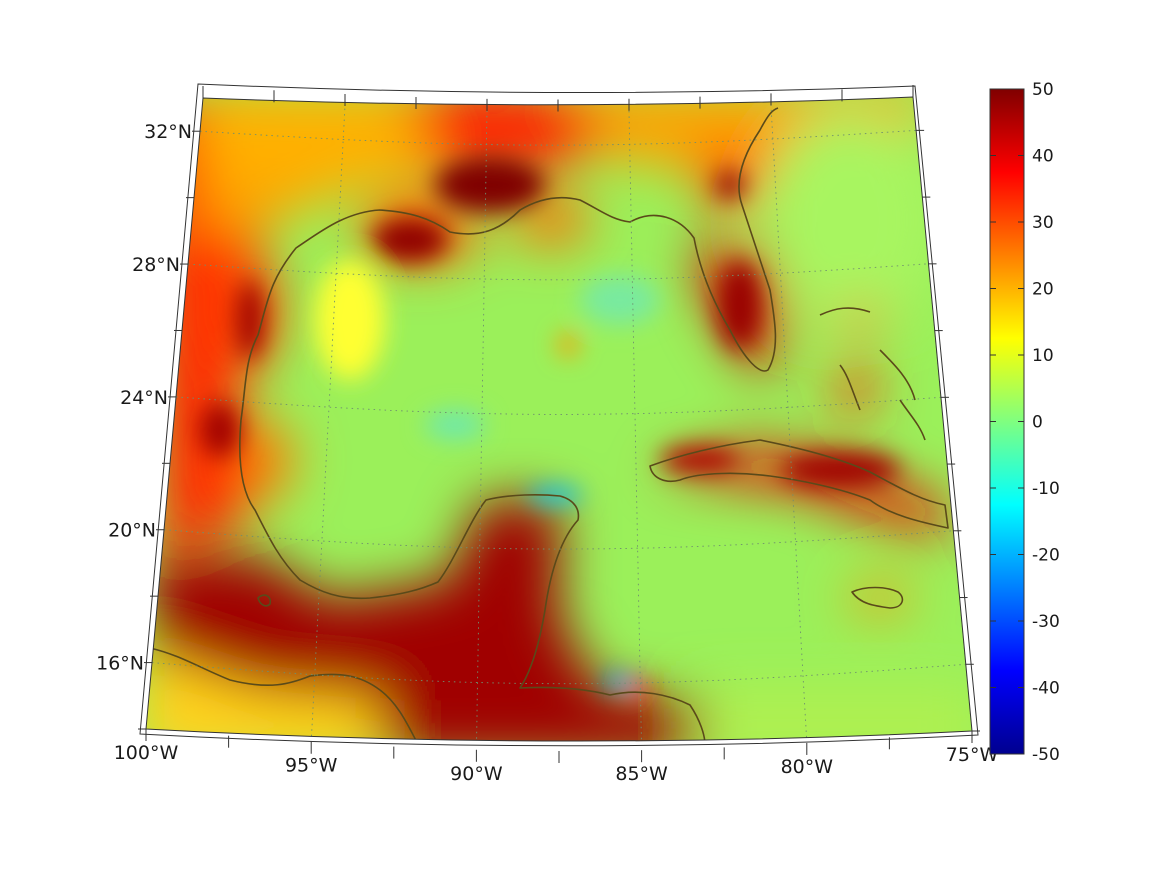  I want to click on latitude-labels: 32°N 28°N 24°N 20°N 16°N, so click(144, 397).